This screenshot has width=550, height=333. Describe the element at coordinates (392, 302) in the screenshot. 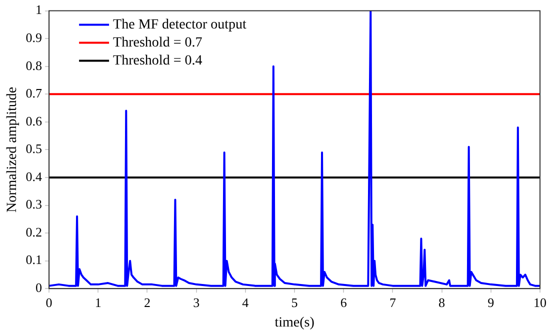

I see `x-tick-label: 7` at that location.